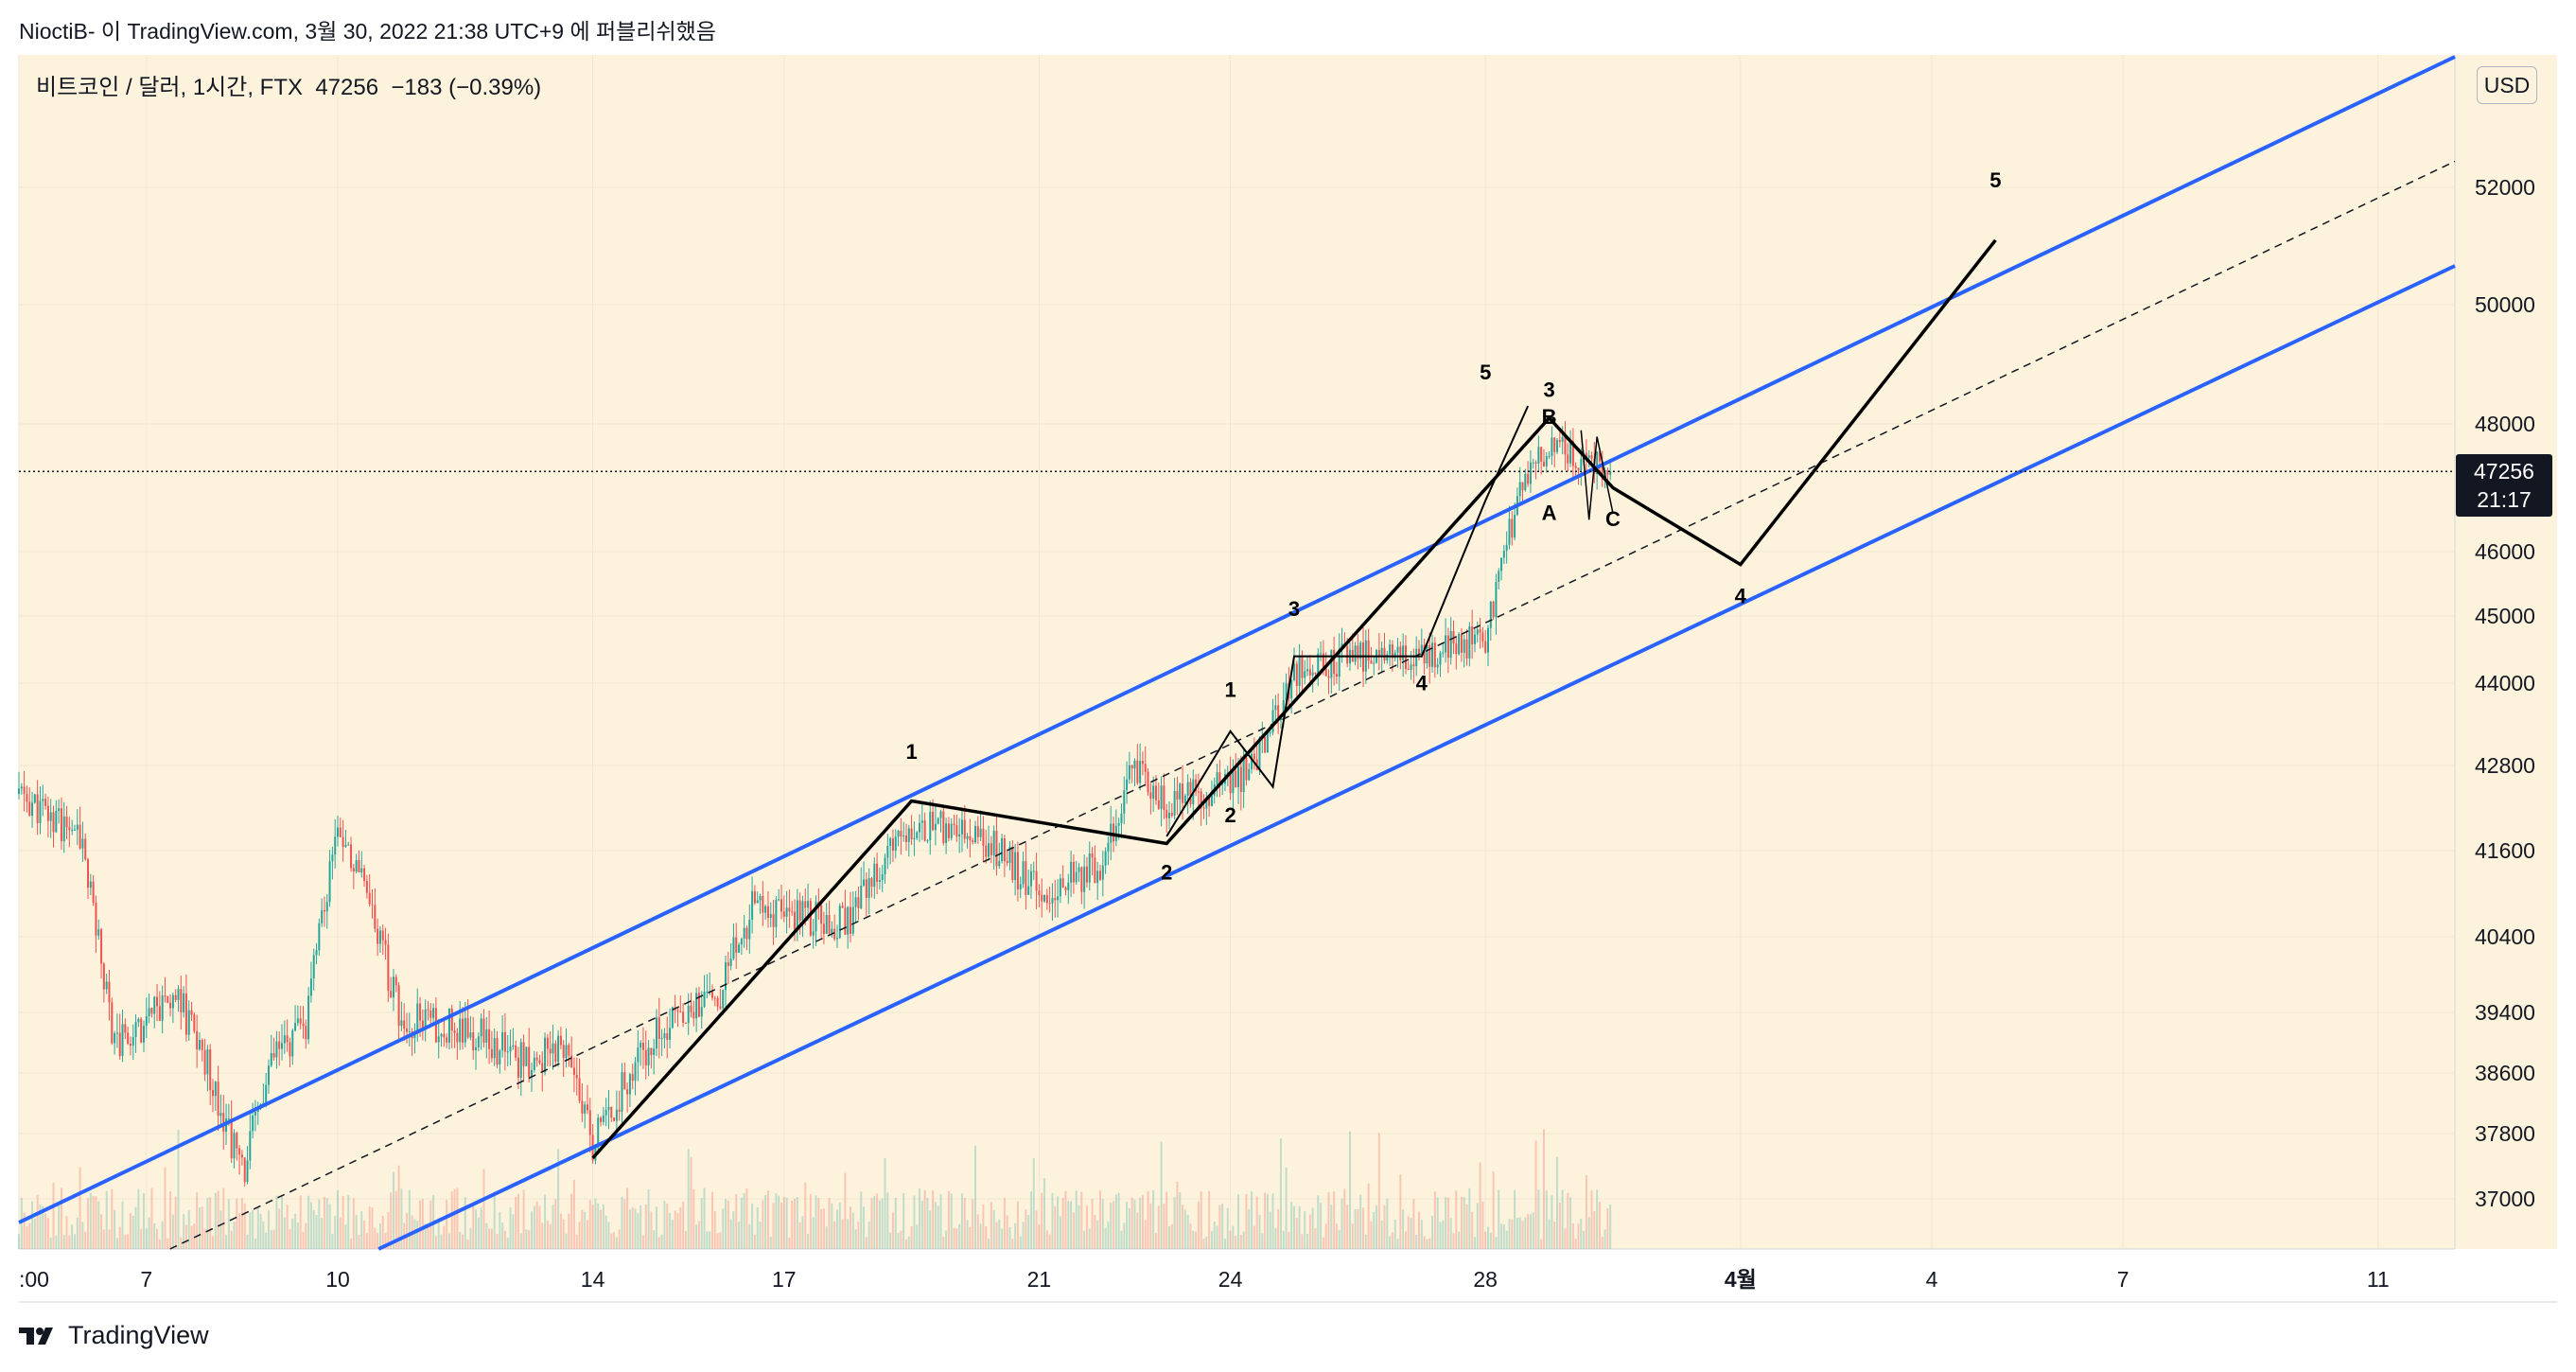  Describe the element at coordinates (114, 1335) in the screenshot. I see `tradingview-logo: TradingView` at that location.